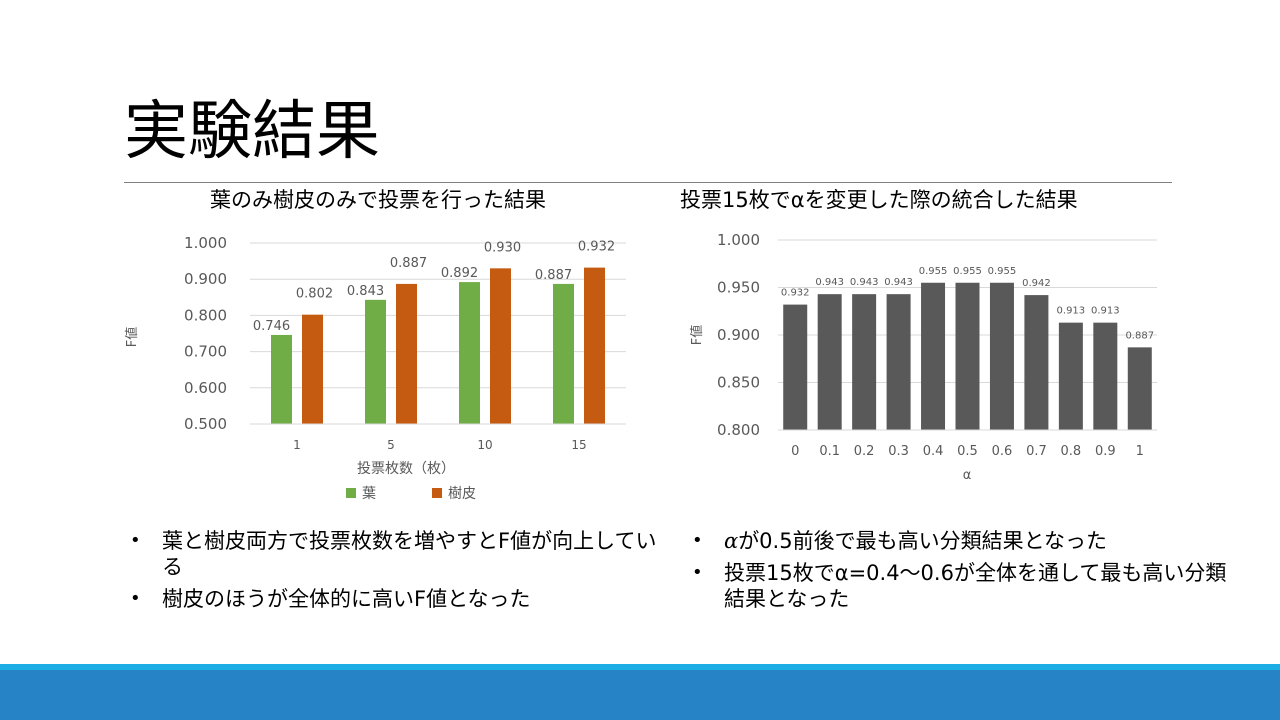 The image size is (1280, 720). I want to click on bullet-italic: α, so click(731, 541).